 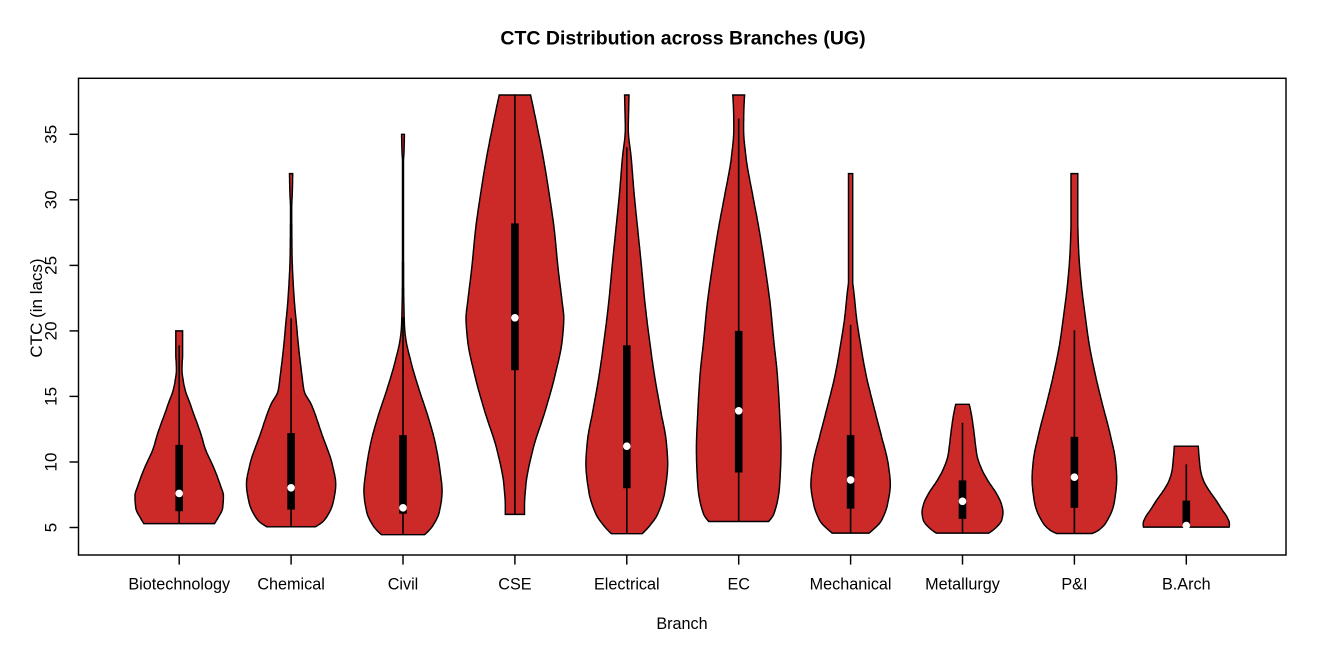 I want to click on svg-text: Electrical, so click(x=627, y=584).